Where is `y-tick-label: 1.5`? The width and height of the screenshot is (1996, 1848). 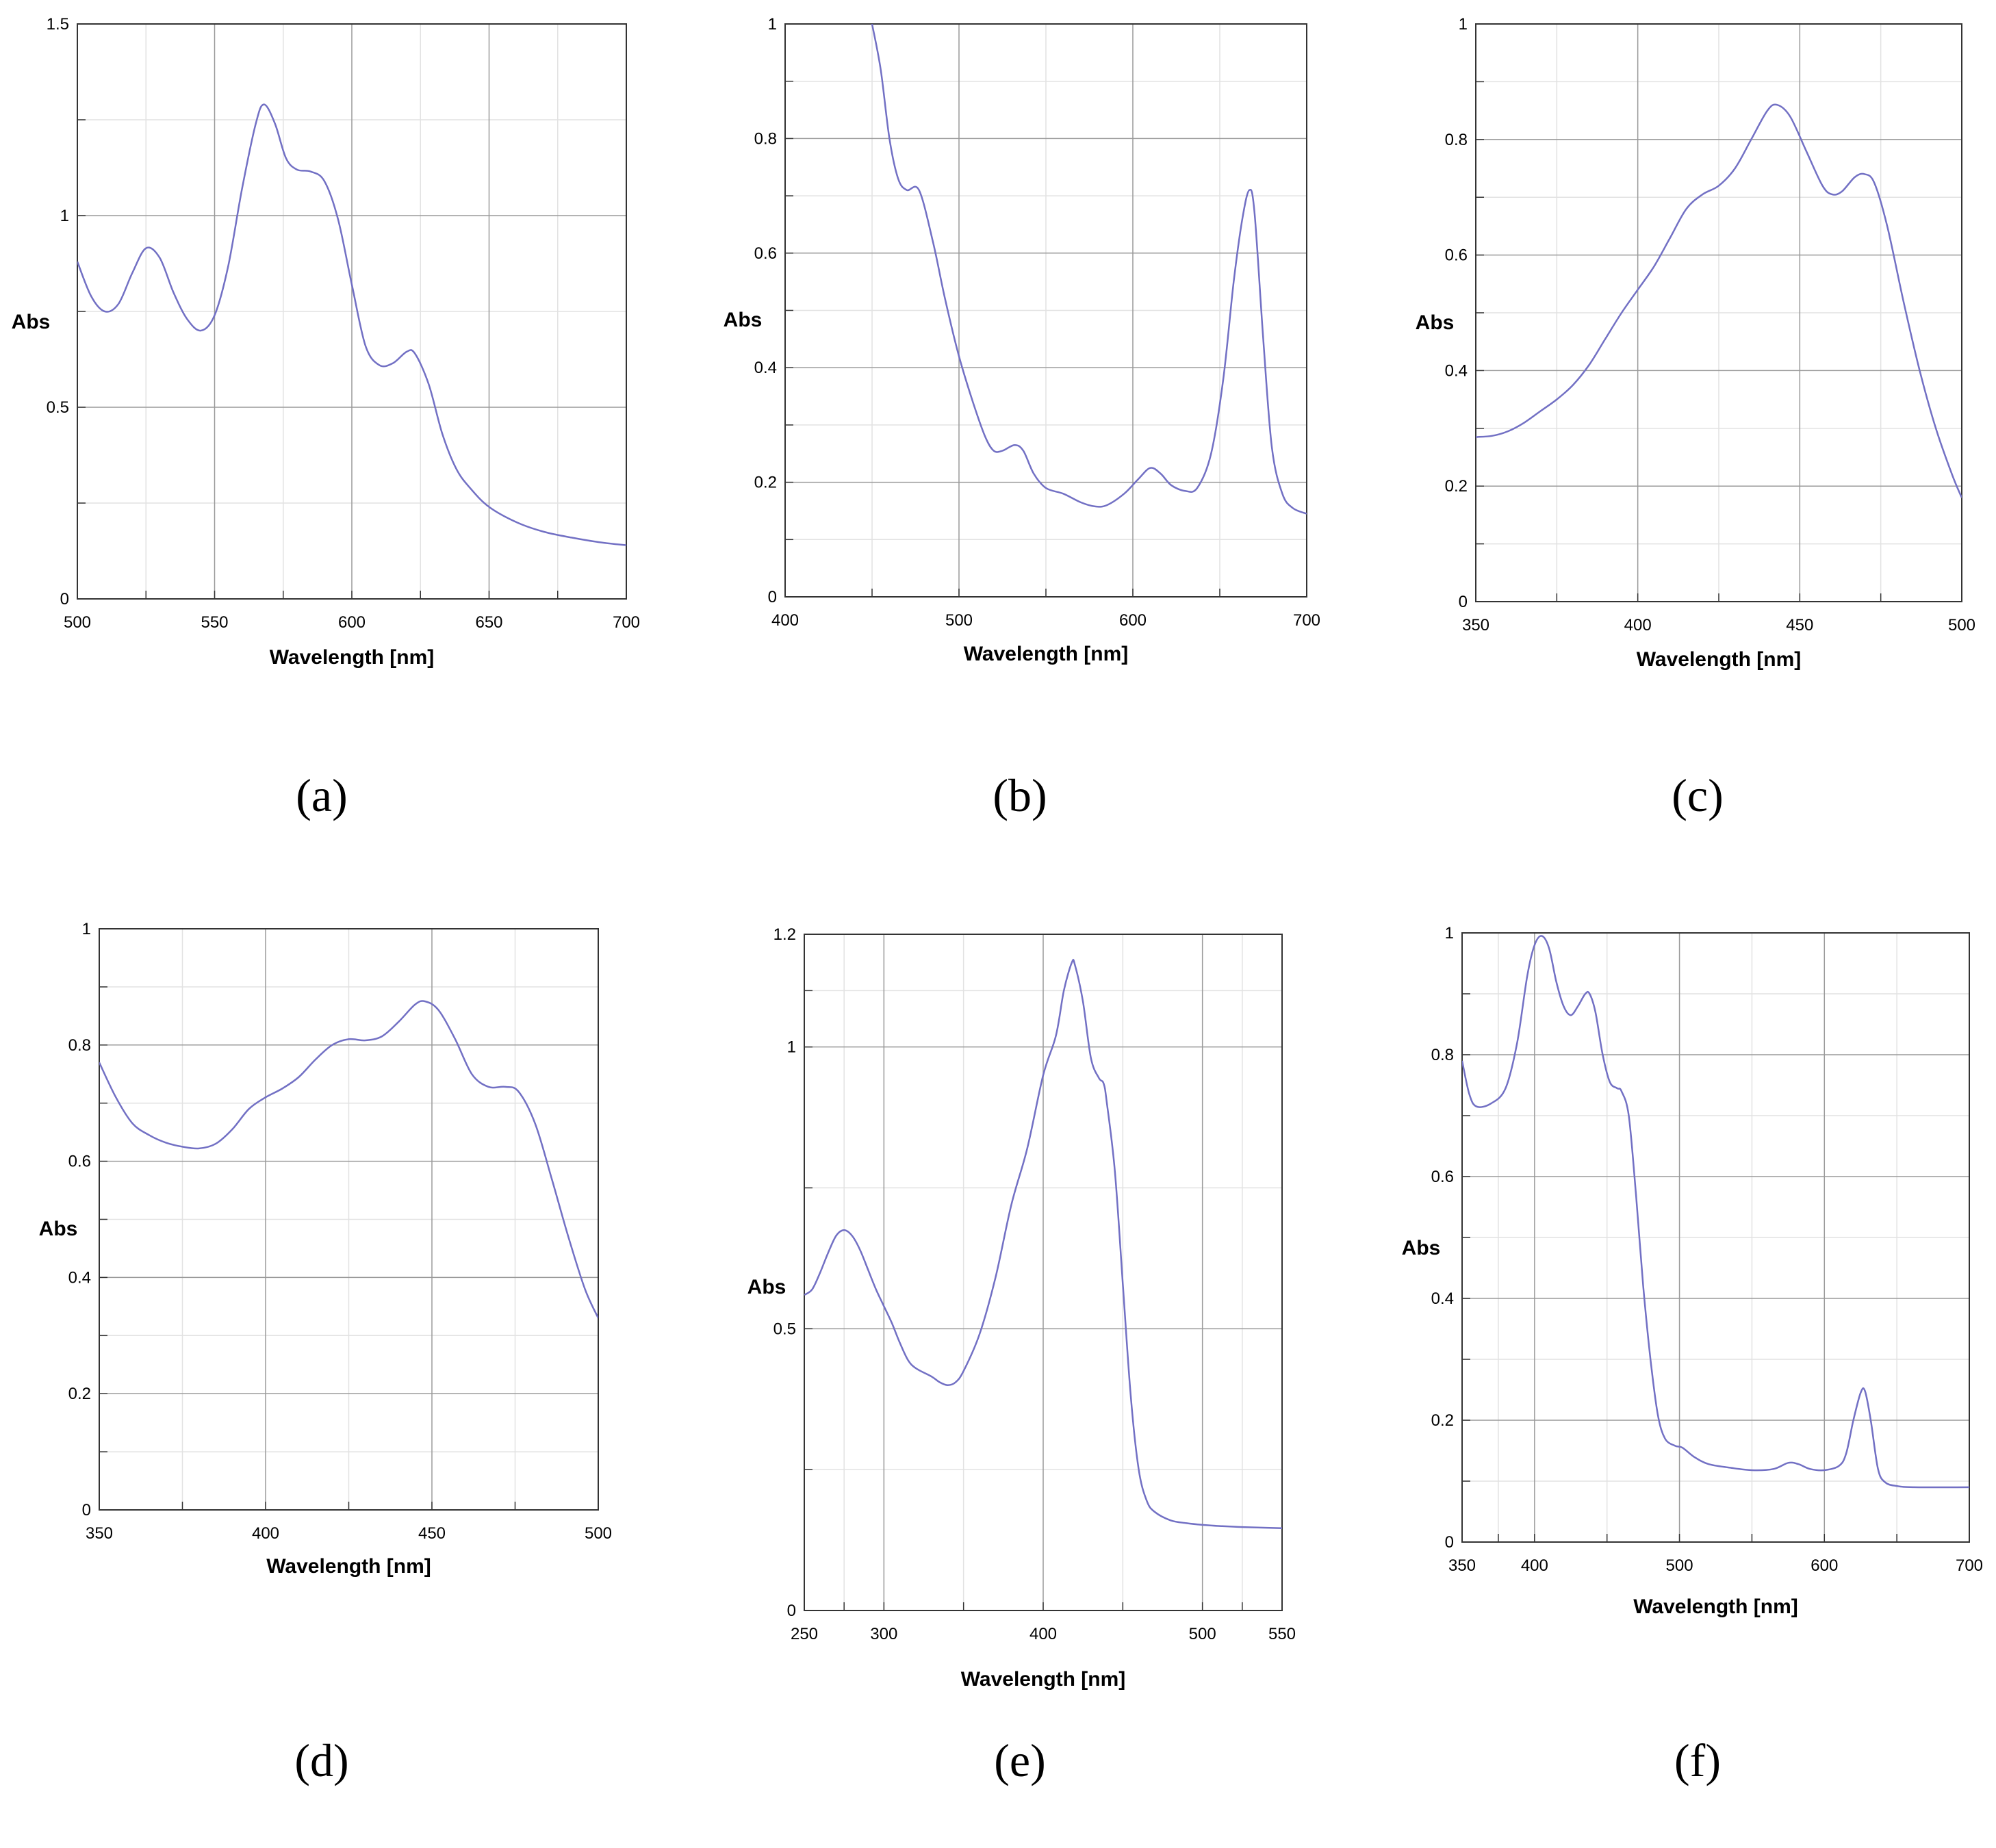
y-tick-label: 1.5 is located at coordinates (58, 24).